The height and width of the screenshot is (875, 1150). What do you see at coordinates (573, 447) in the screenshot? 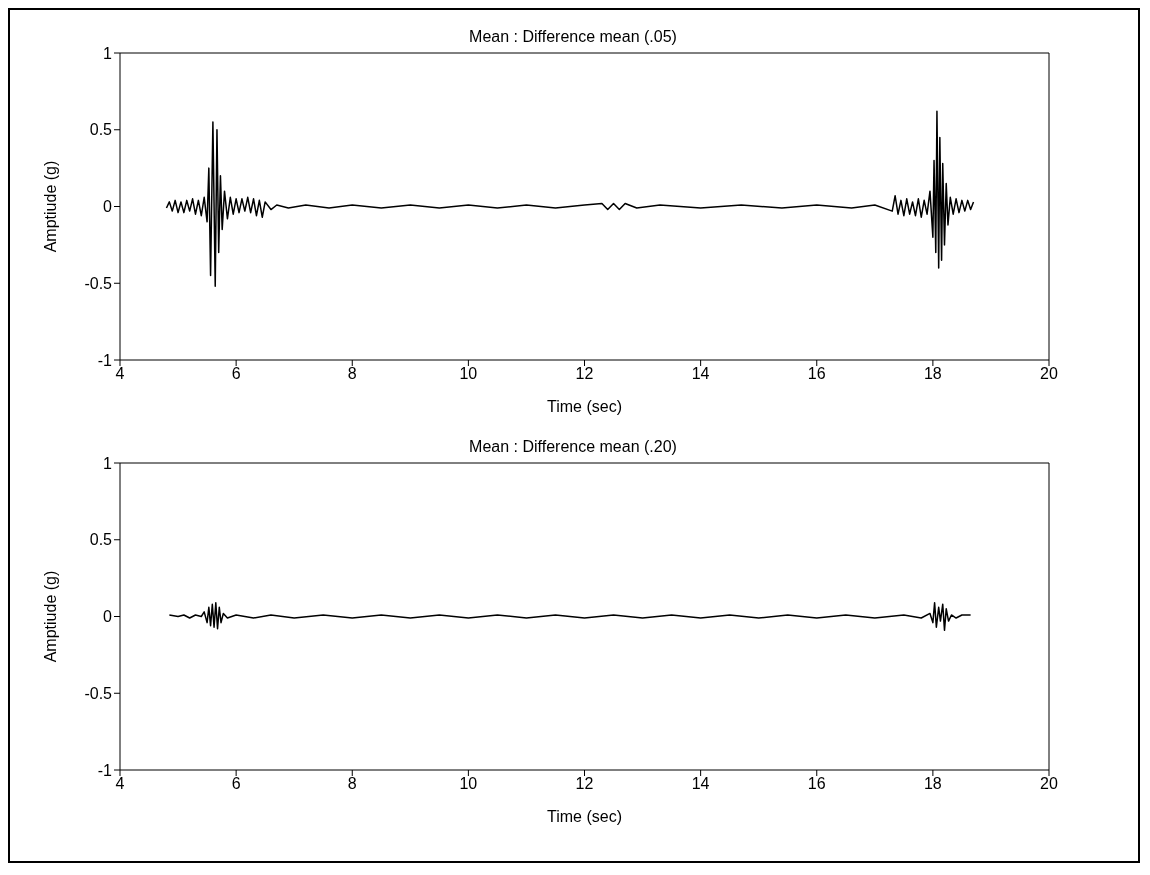
I see `chart-title: Mean : Difference mean (.20)` at bounding box center [573, 447].